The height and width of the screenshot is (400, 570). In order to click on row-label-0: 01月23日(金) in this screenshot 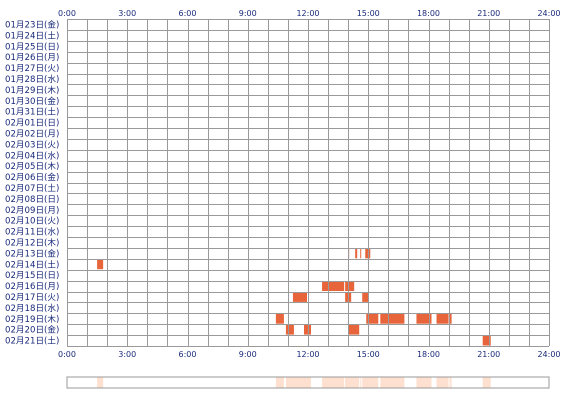, I will do `click(32, 24)`.